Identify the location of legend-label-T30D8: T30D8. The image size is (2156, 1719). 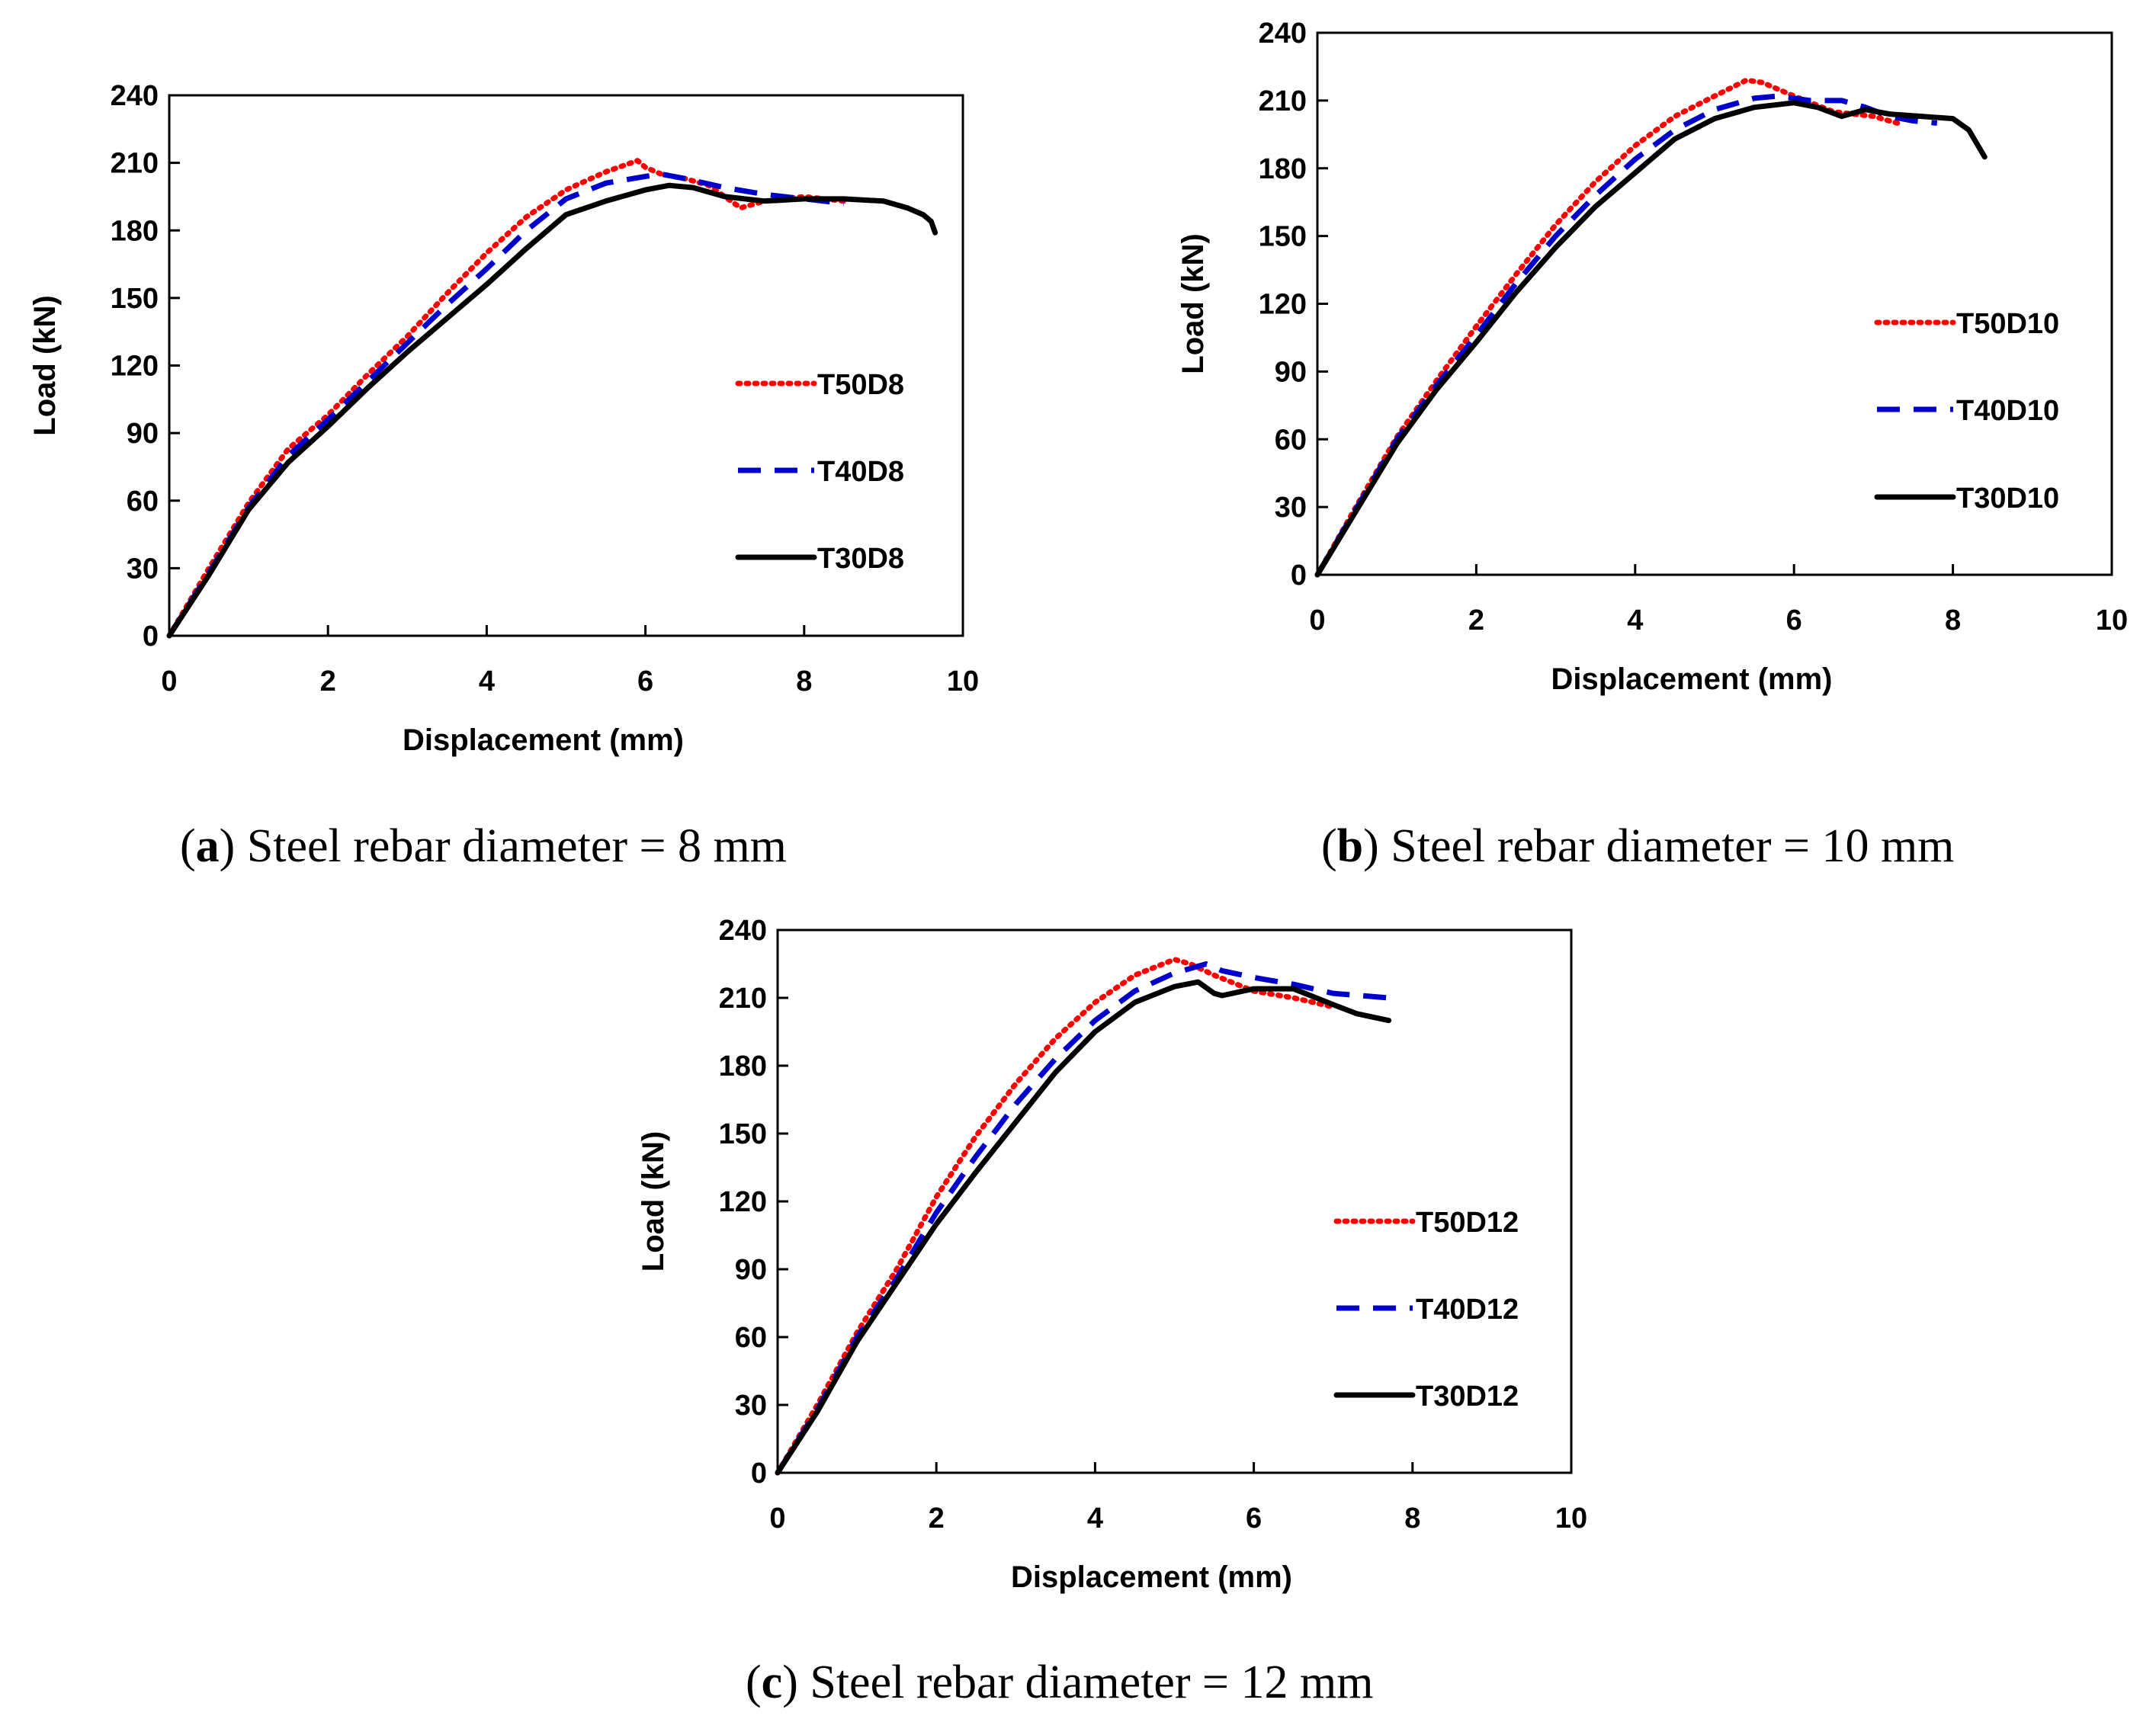
(861, 559).